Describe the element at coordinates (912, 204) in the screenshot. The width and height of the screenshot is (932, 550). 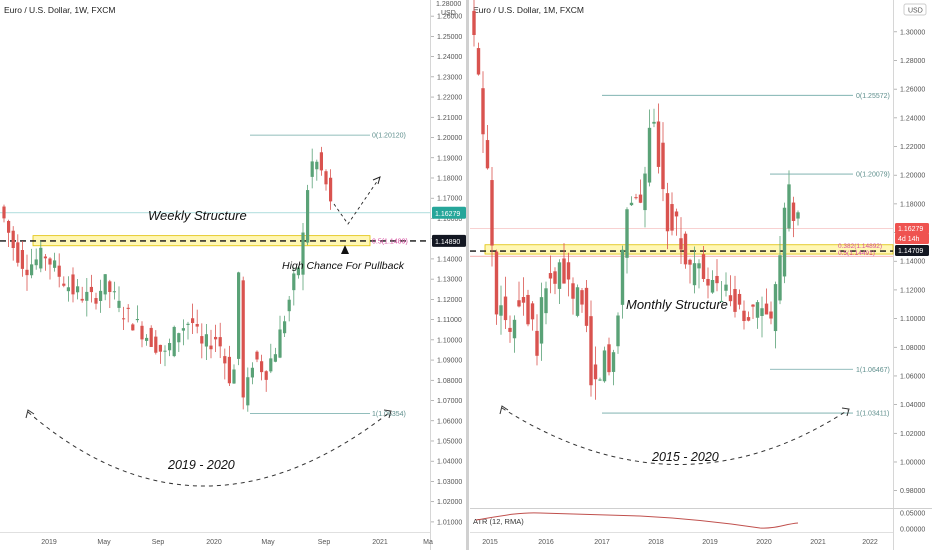
I see `y-tick-label: 1.18000` at that location.